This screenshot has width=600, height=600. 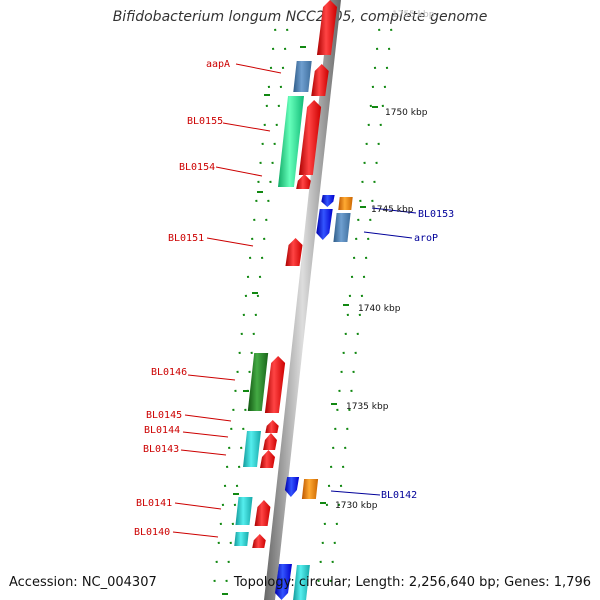 I want to click on scale-label: 1745 kbp, so click(x=392, y=210).